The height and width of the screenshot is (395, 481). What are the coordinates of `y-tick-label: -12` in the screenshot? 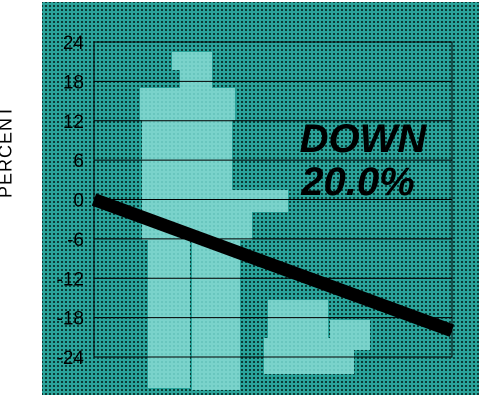 It's located at (70, 279).